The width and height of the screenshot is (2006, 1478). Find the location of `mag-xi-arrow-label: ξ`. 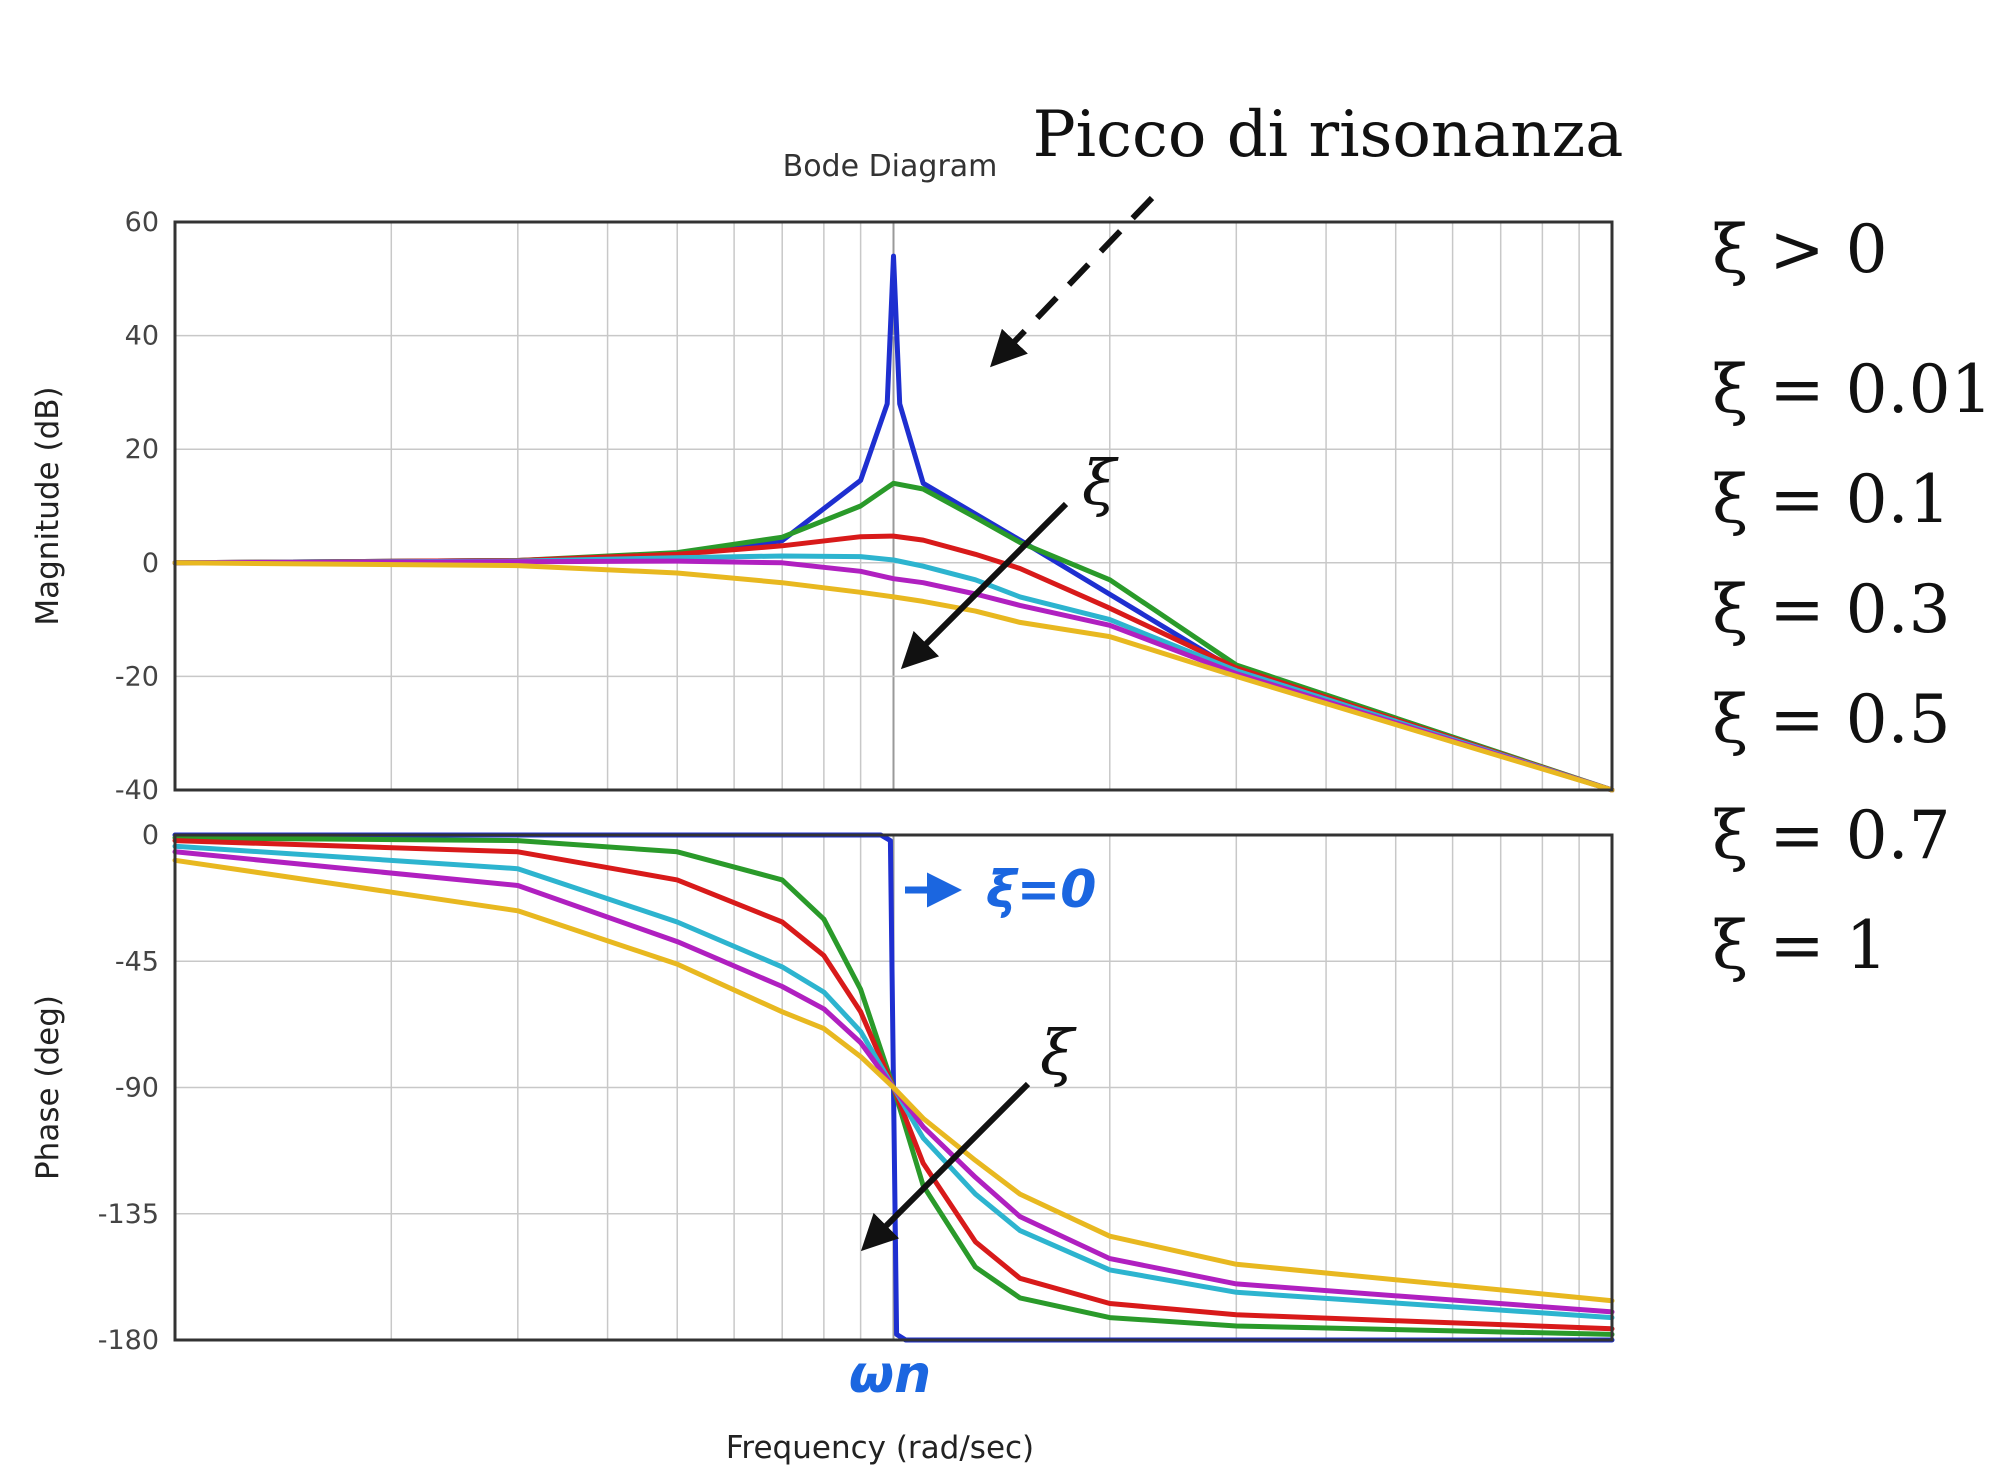

mag-xi-arrow-label: ξ is located at coordinates (1100, 482).